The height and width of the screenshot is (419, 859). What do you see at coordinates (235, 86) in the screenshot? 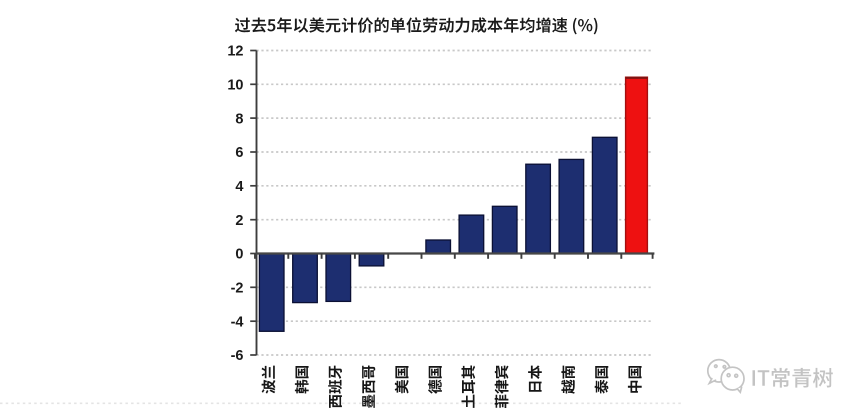
I see `svg-text: 10` at bounding box center [235, 86].